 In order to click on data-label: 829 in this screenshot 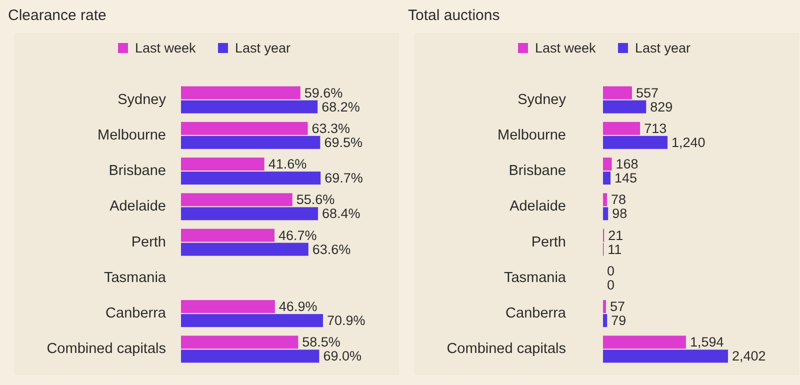, I will do `click(661, 106)`.